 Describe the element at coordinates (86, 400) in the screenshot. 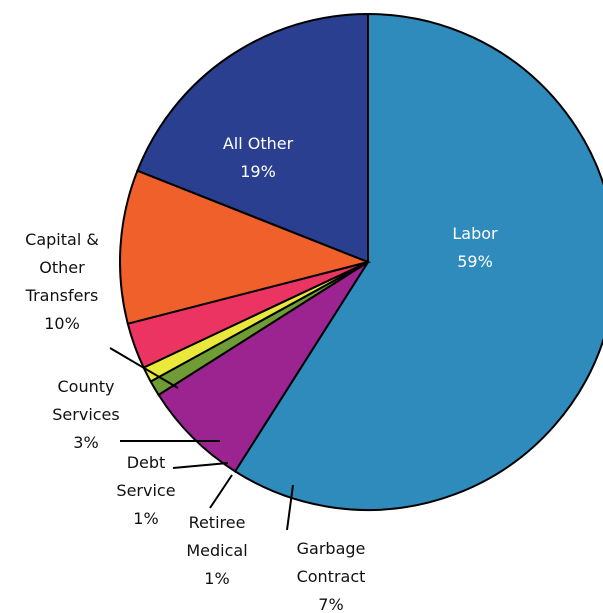

I see `slice-name: County Services` at that location.